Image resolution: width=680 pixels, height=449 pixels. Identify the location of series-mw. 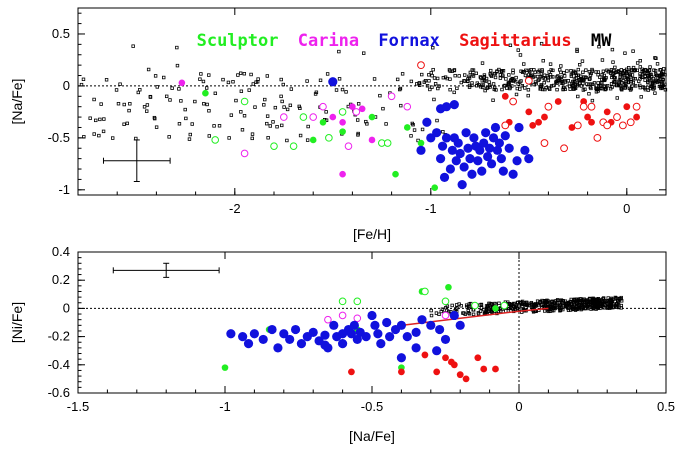
(526, 306).